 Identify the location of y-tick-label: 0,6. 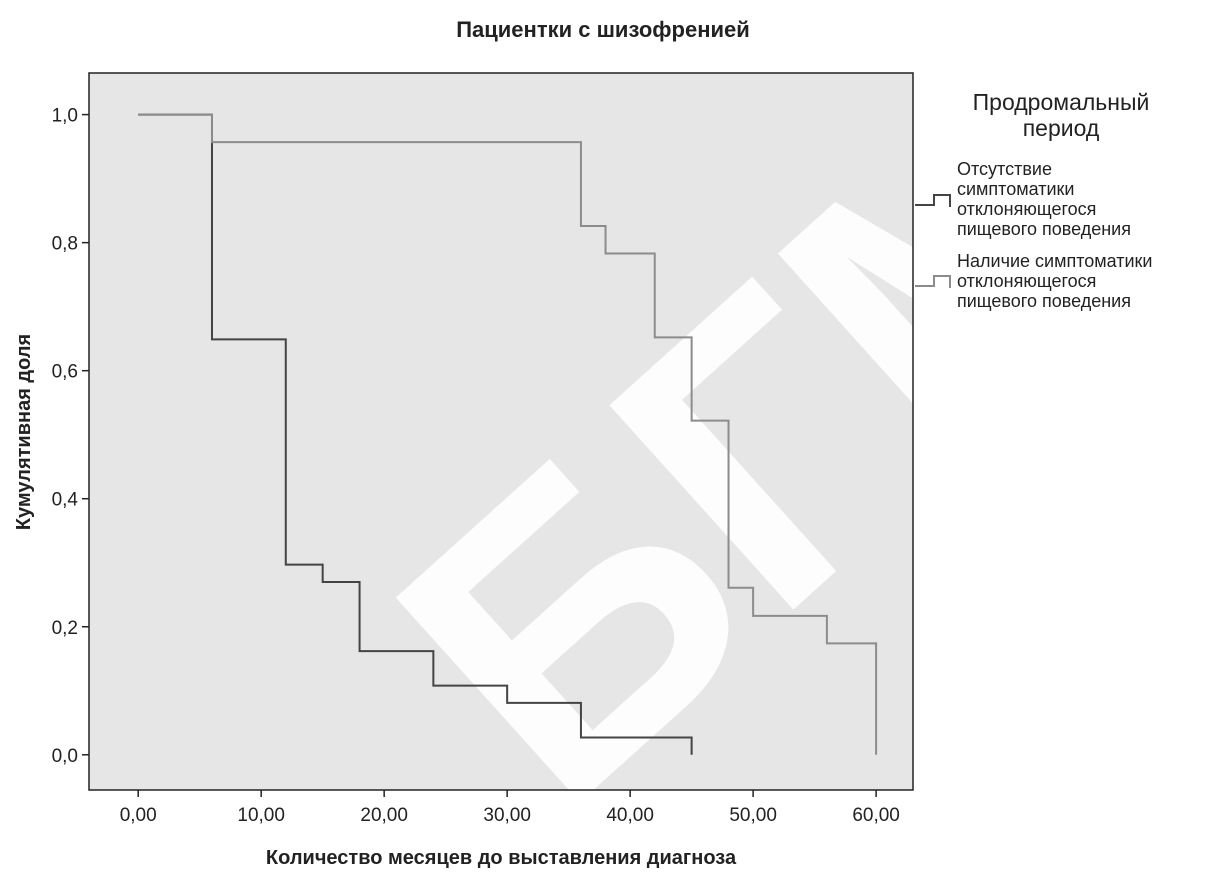
(65, 372).